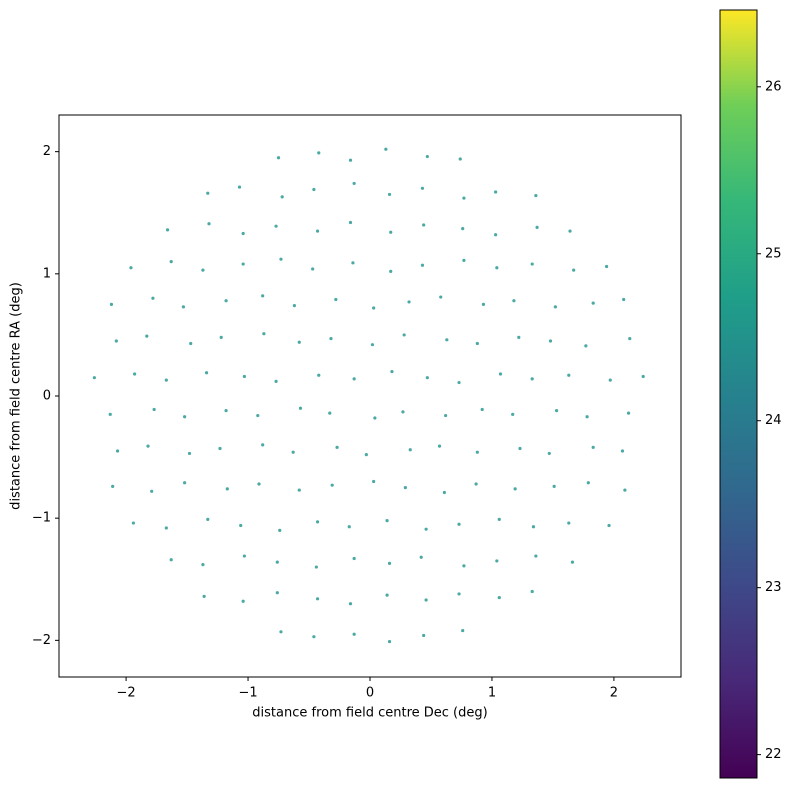 The width and height of the screenshot is (794, 790). I want to click on colorbar-tick-label: 23, so click(773, 587).